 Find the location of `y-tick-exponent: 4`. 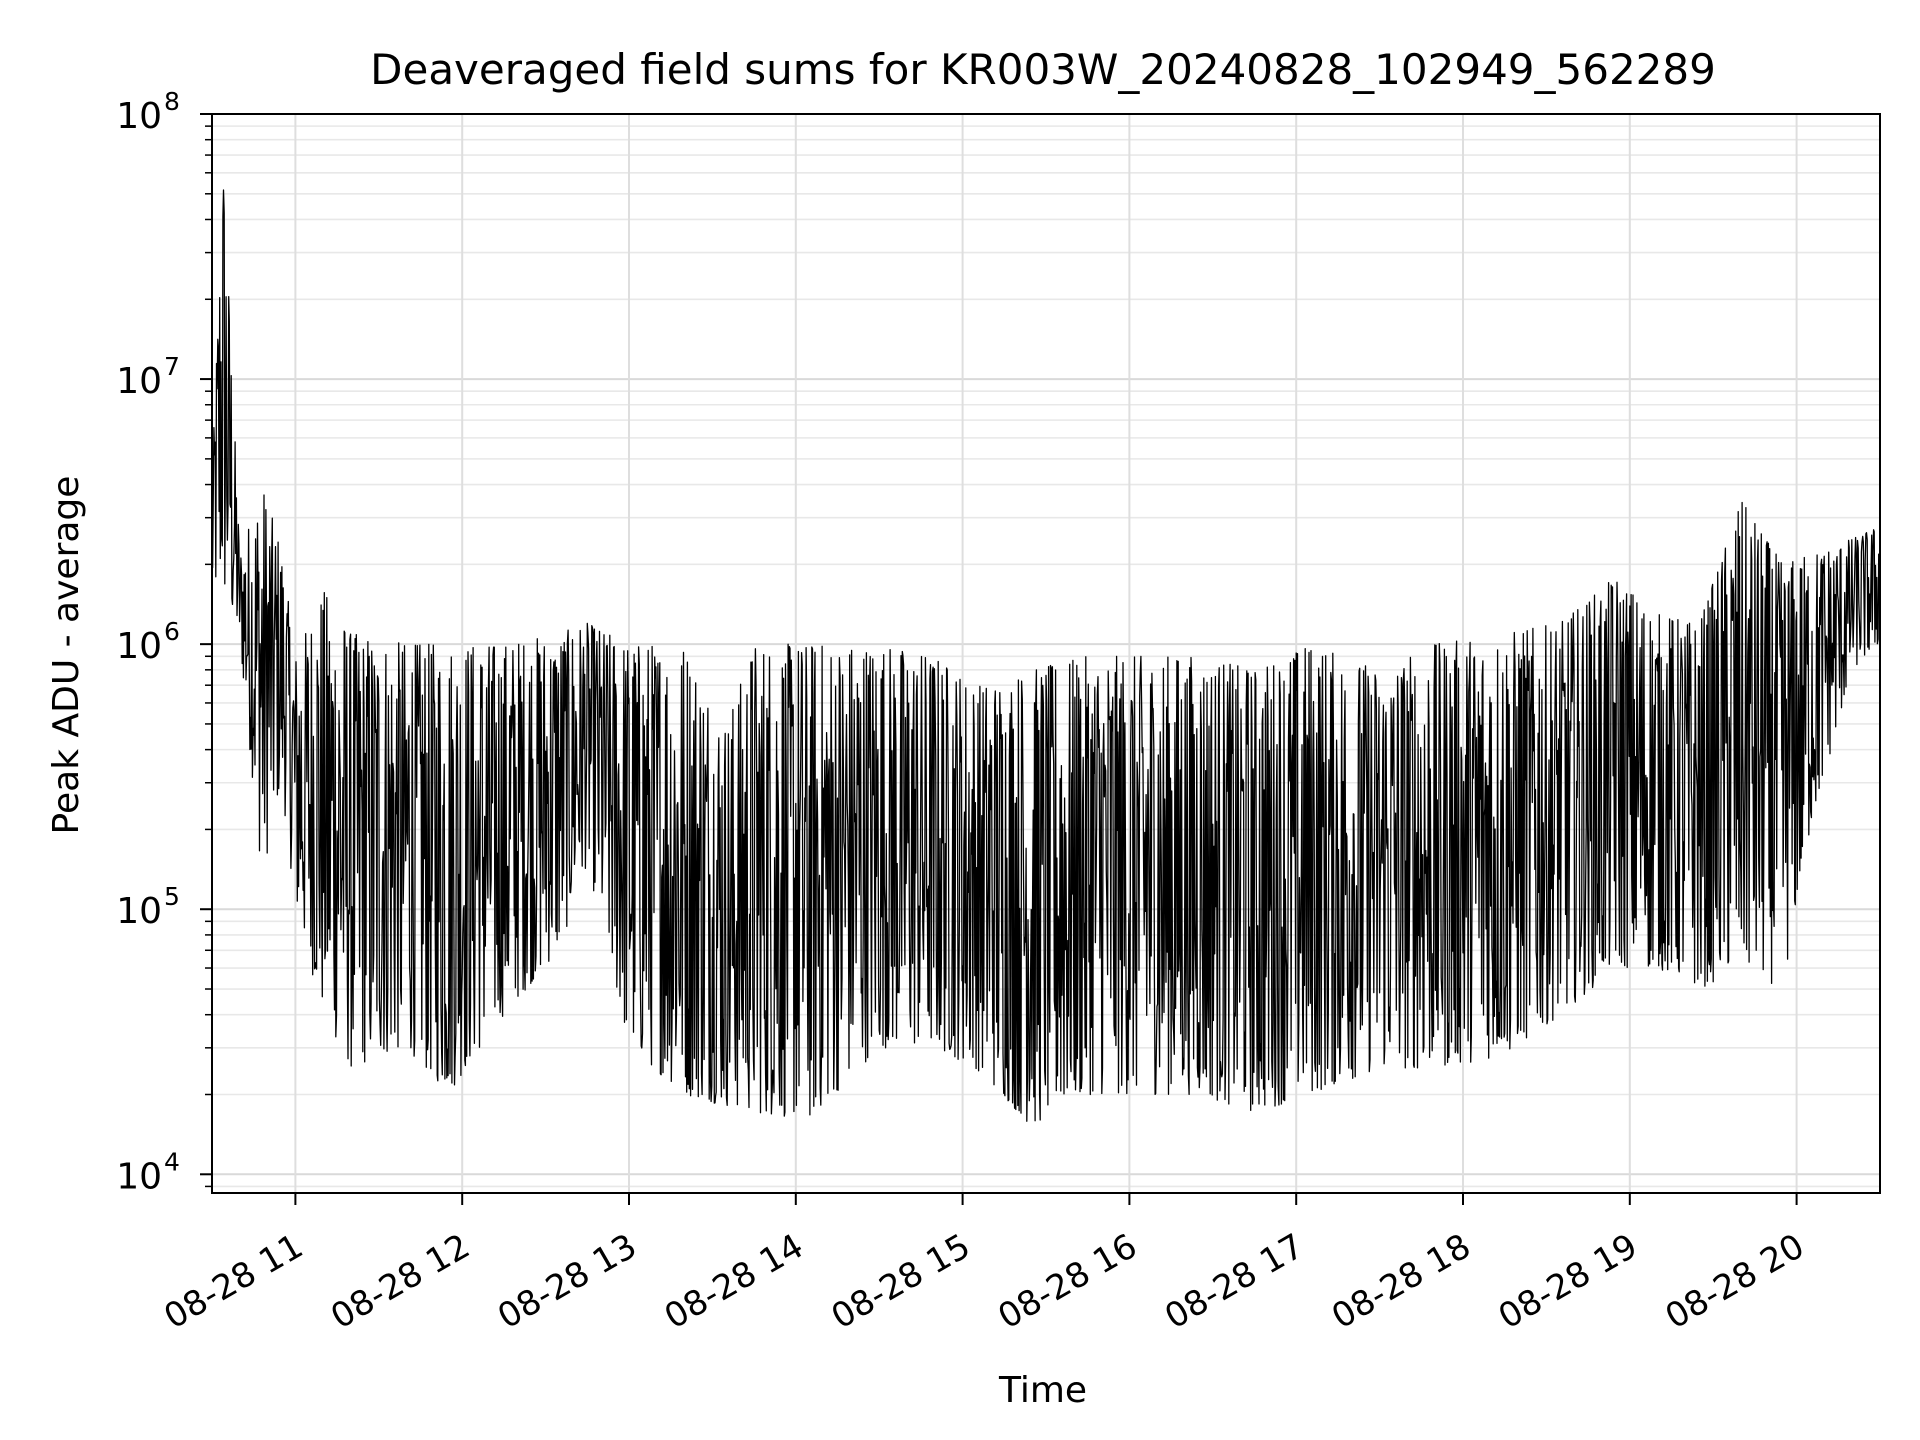

y-tick-exponent: 4 is located at coordinates (172, 1161).